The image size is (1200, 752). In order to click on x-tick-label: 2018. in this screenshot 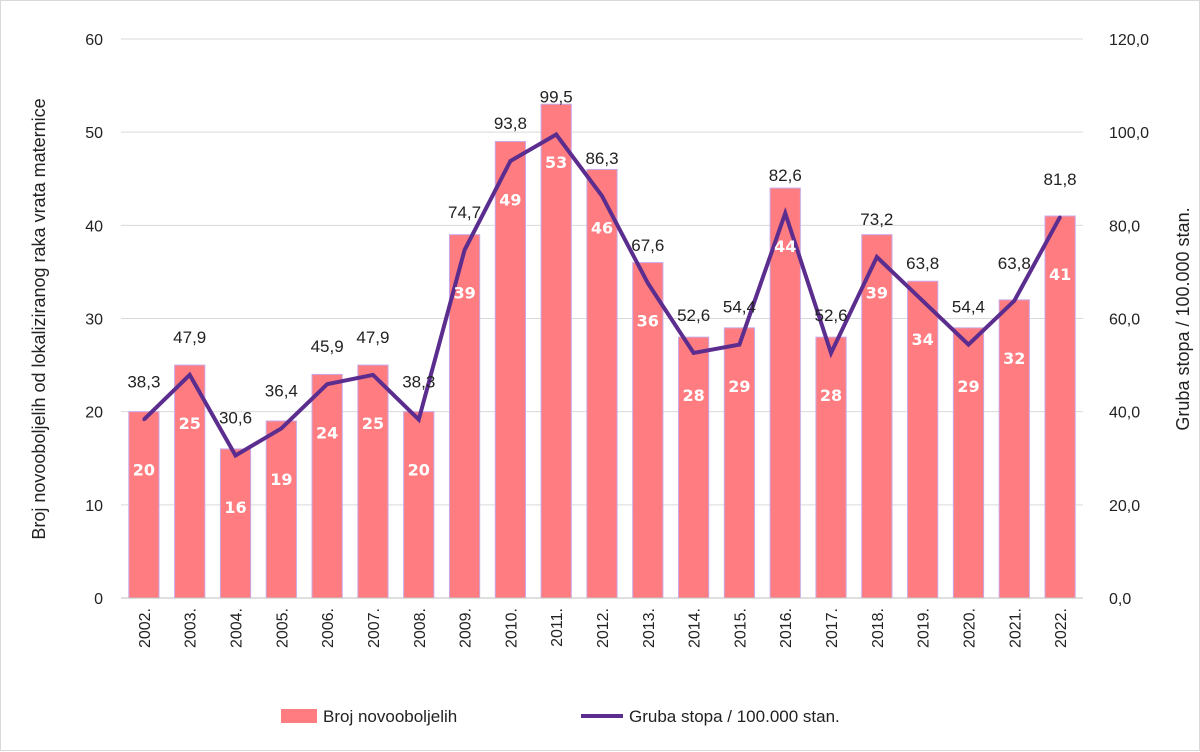, I will do `click(878, 628)`.